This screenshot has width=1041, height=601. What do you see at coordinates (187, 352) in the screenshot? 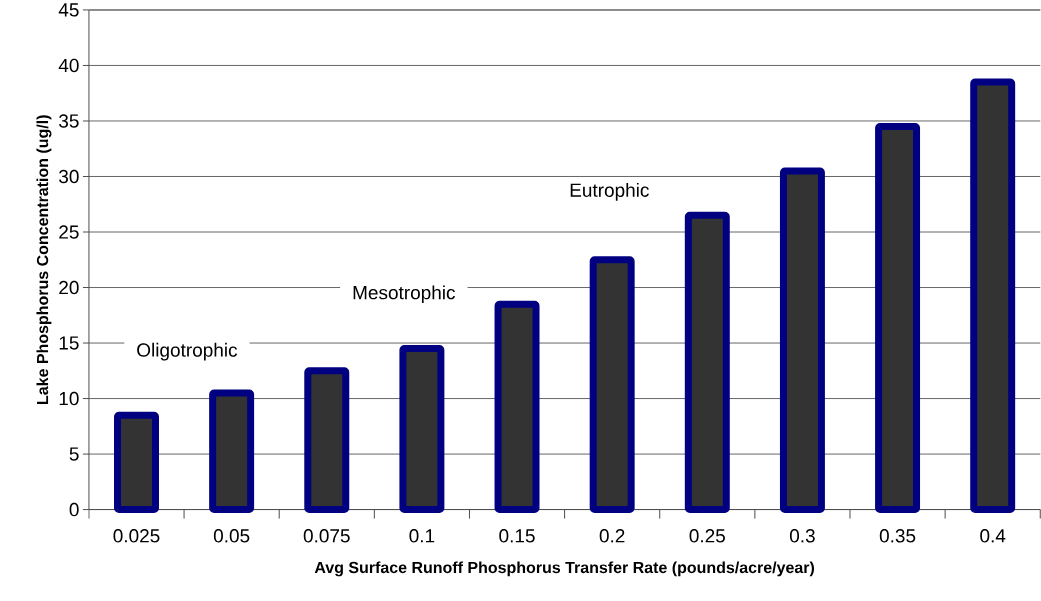
I see `annotation: Oligotrophic` at bounding box center [187, 352].